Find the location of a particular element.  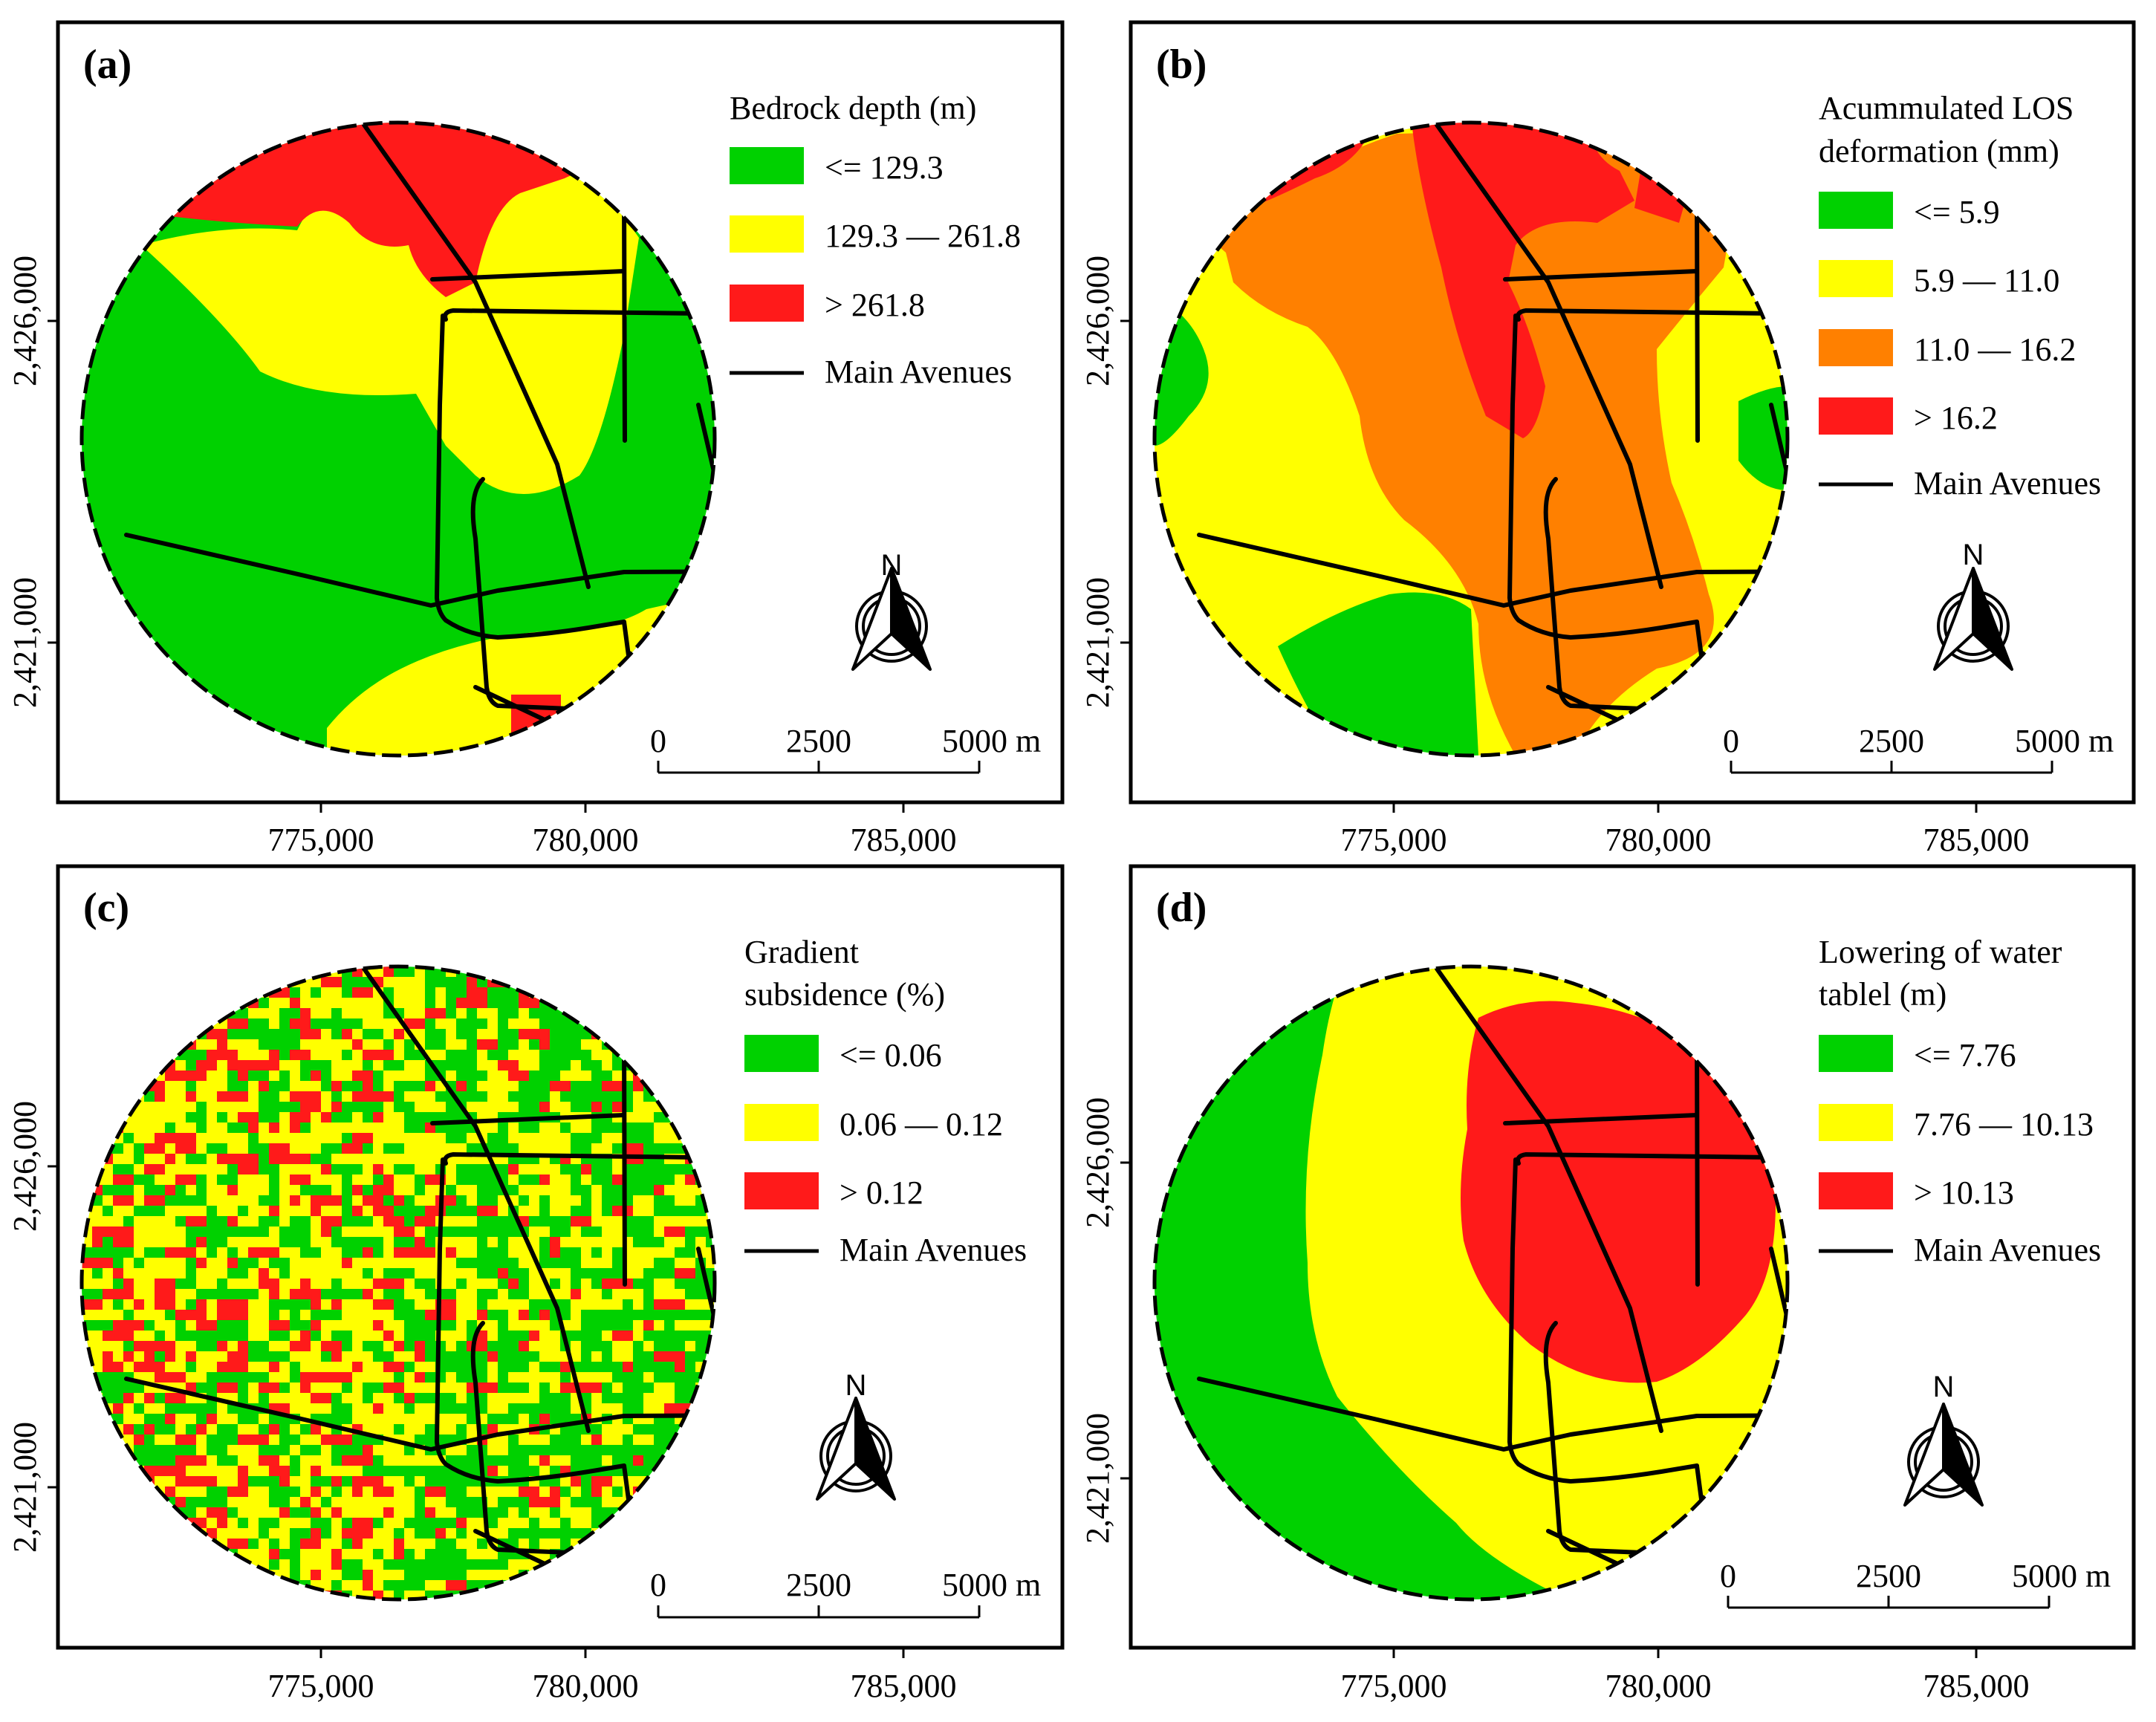

legend-title-line2: tablel (m) is located at coordinates (1882, 994).